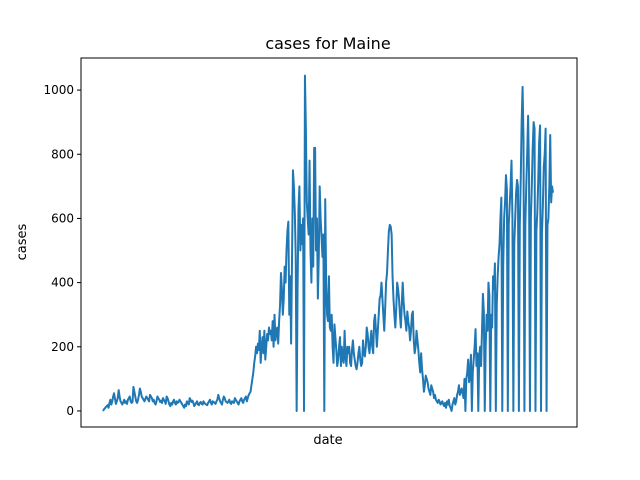  What do you see at coordinates (58, 90) in the screenshot?
I see `y-tick-label: 1000` at bounding box center [58, 90].